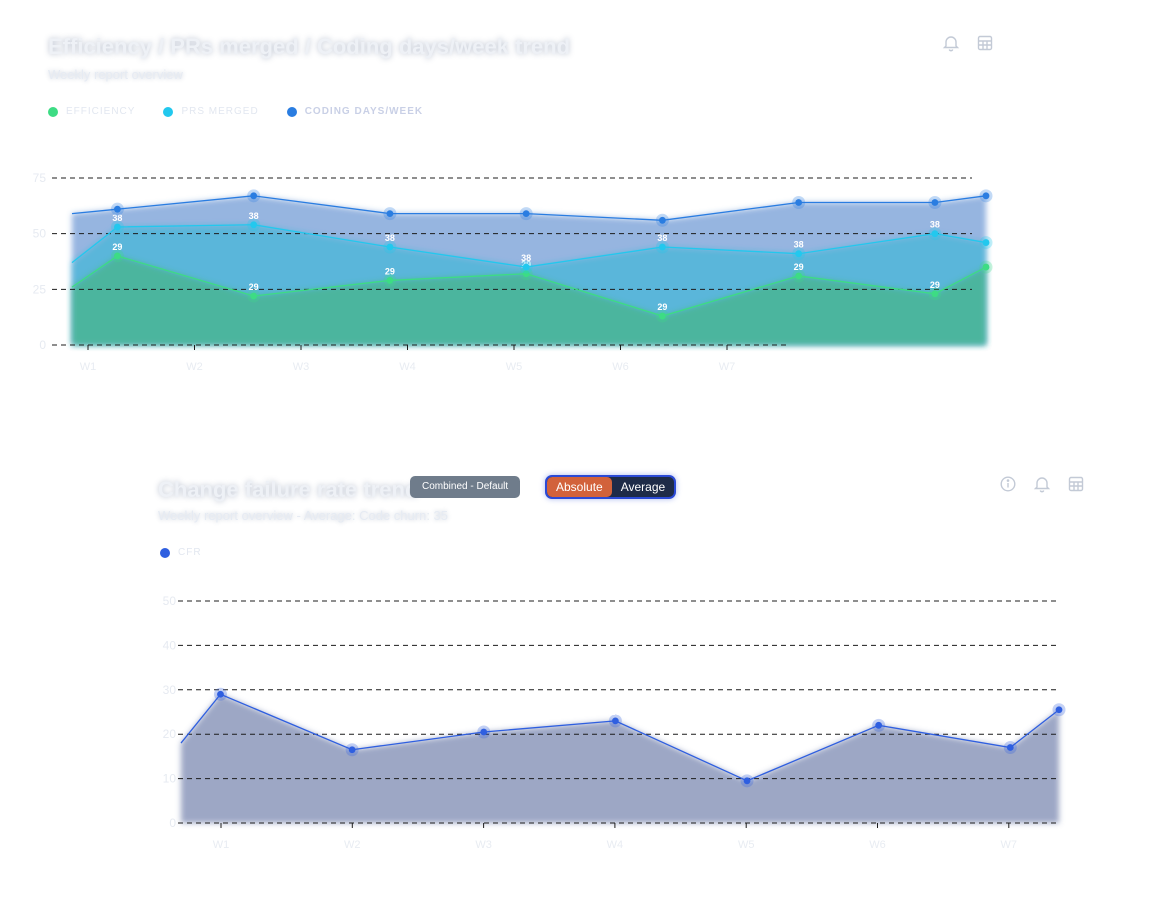  What do you see at coordinates (288, 489) in the screenshot?
I see `chart2-title: Change failure rate trend` at bounding box center [288, 489].